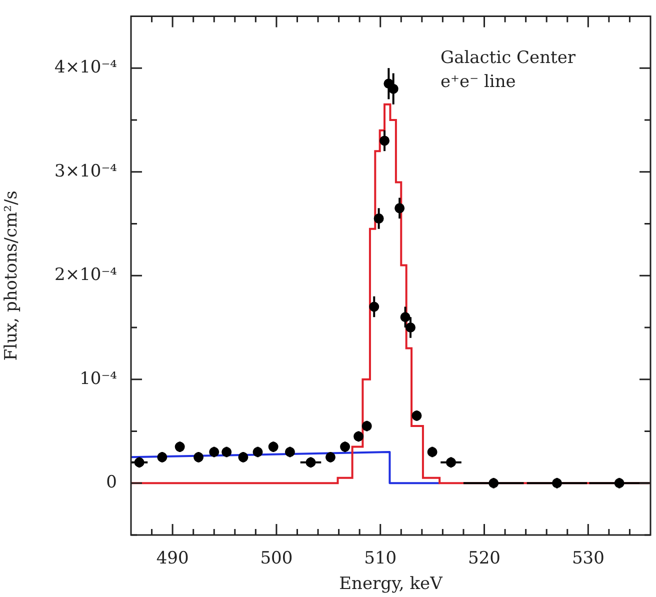 The image size is (656, 597). I want to click on x-tick-label: 490, so click(172, 558).